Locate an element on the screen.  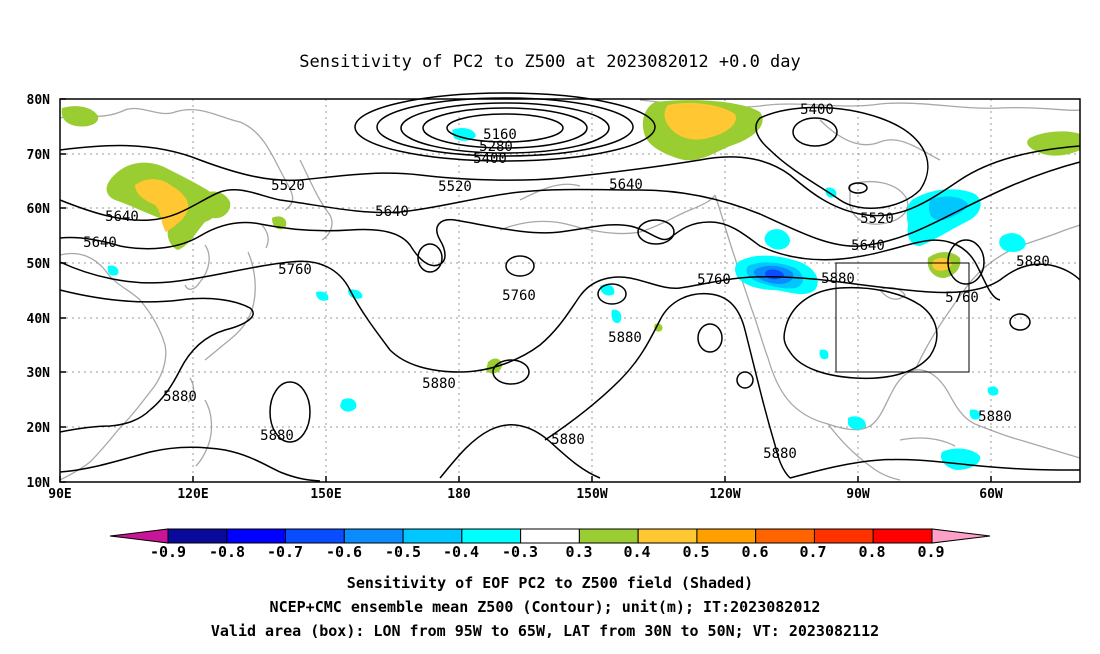
lon-label: 60W is located at coordinates (991, 494).